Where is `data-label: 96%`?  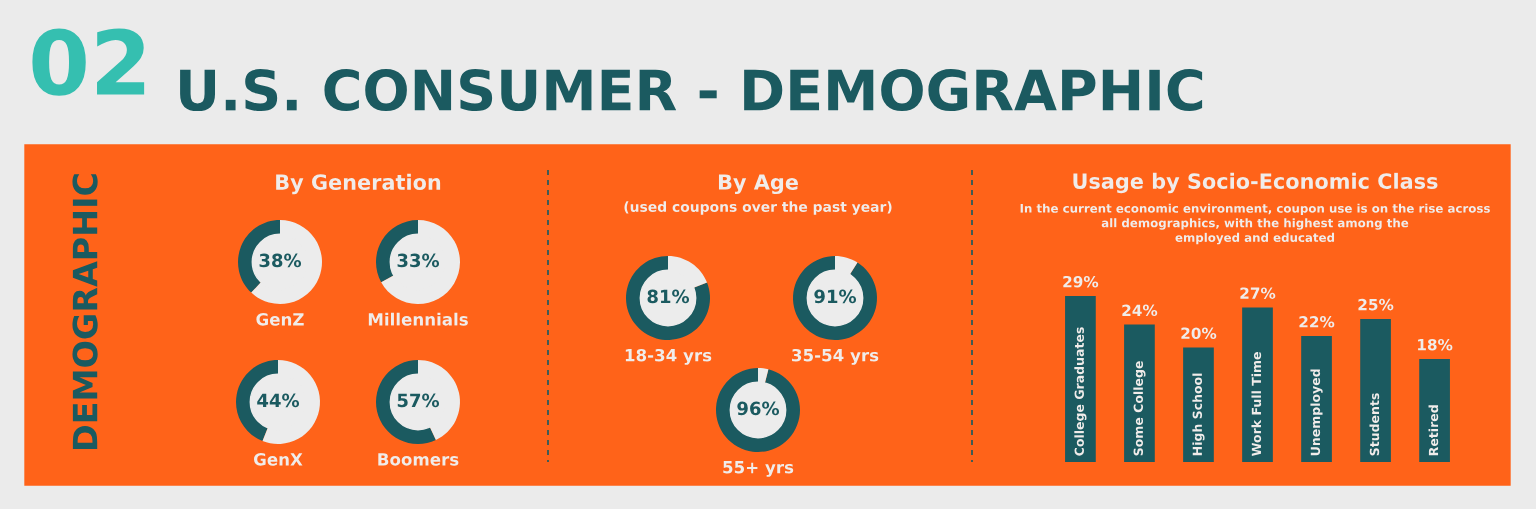
data-label: 96% is located at coordinates (758, 408).